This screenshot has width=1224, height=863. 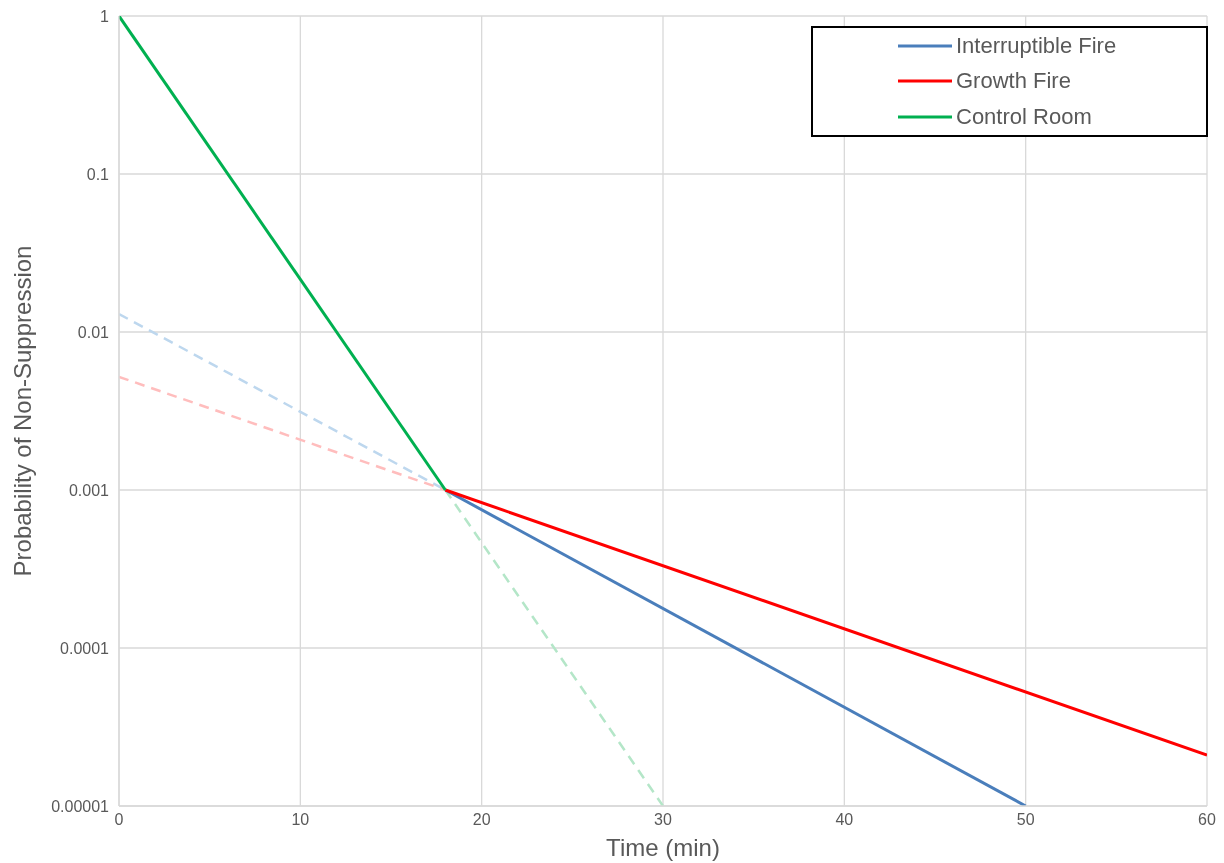 I want to click on legend-label: Control Room, so click(x=1024, y=116).